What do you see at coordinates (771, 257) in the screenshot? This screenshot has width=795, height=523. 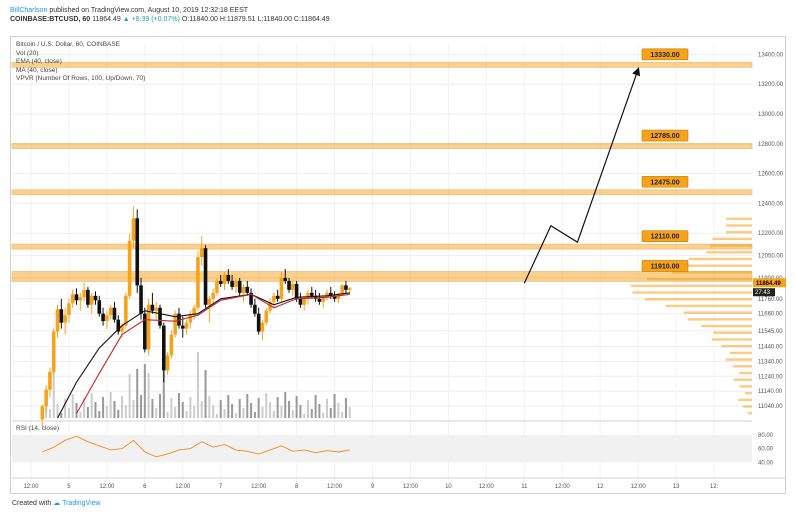 I see `price-tick-label: 12050.00` at bounding box center [771, 257].